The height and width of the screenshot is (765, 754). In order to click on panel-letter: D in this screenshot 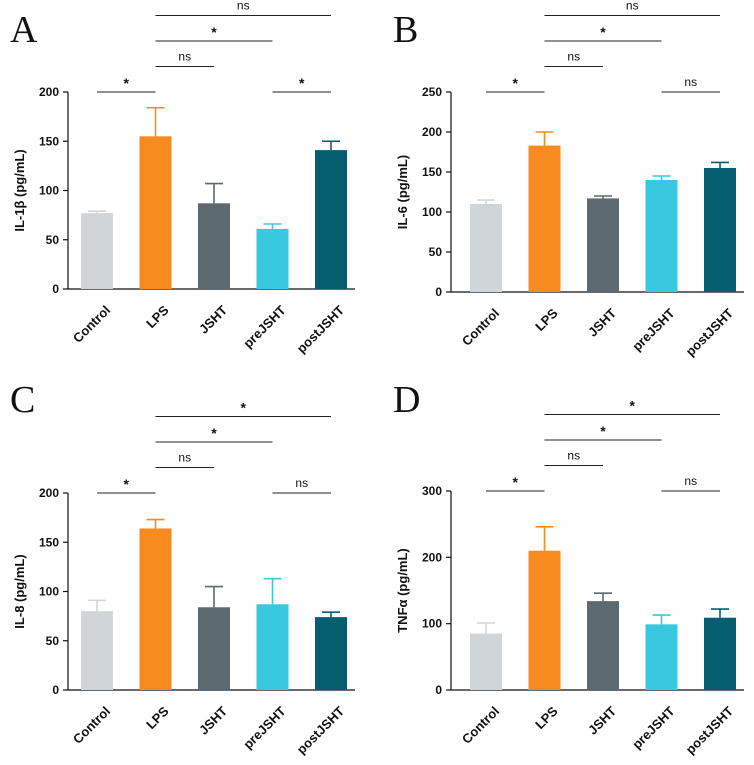, I will do `click(406, 400)`.